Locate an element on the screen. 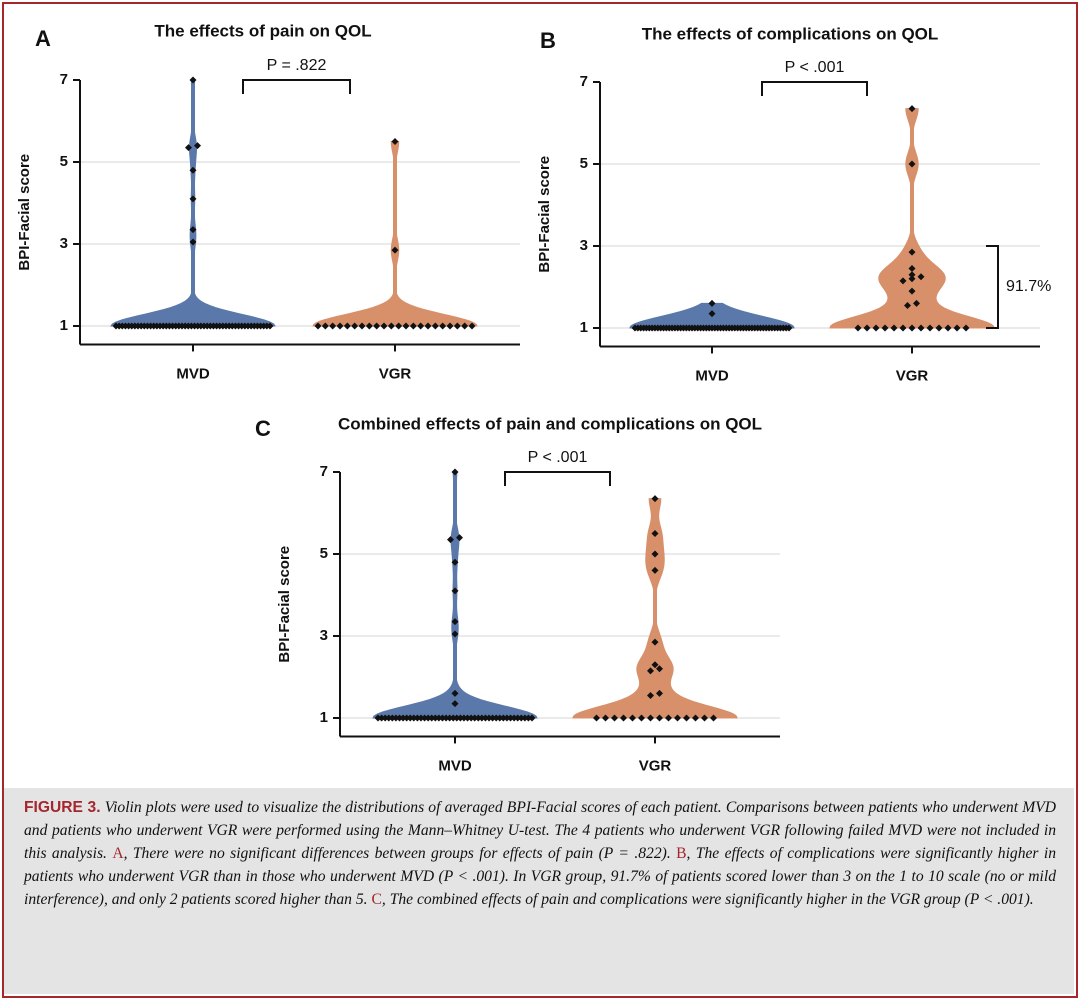 This screenshot has height=1000, width=1080. chart-title: The effects of complications on QOL is located at coordinates (790, 33).